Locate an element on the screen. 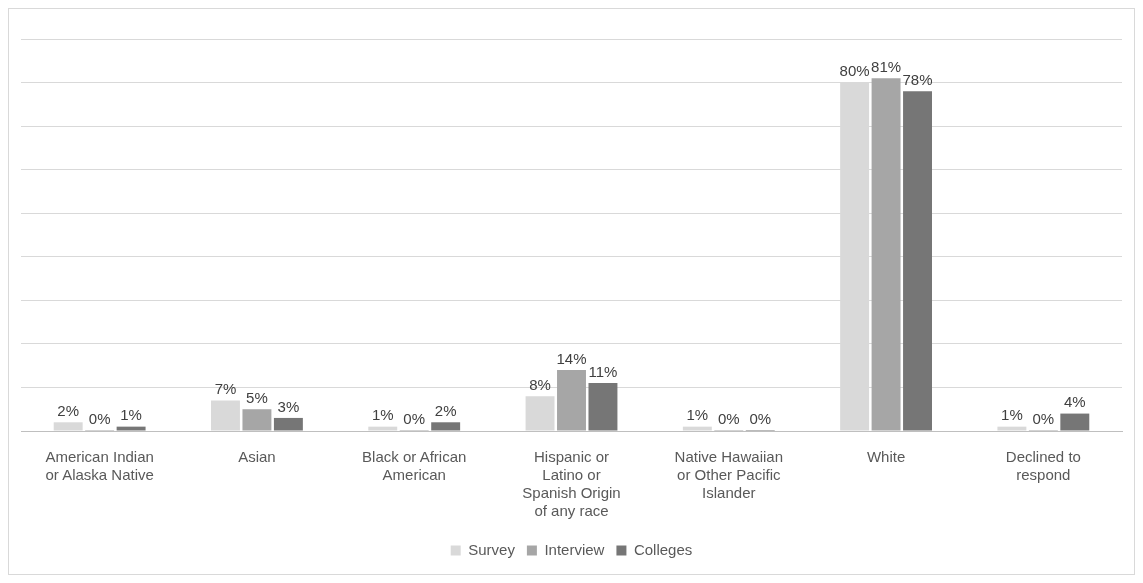 Image resolution: width=1143 pixels, height=583 pixels. data-label: 3% is located at coordinates (288, 406).